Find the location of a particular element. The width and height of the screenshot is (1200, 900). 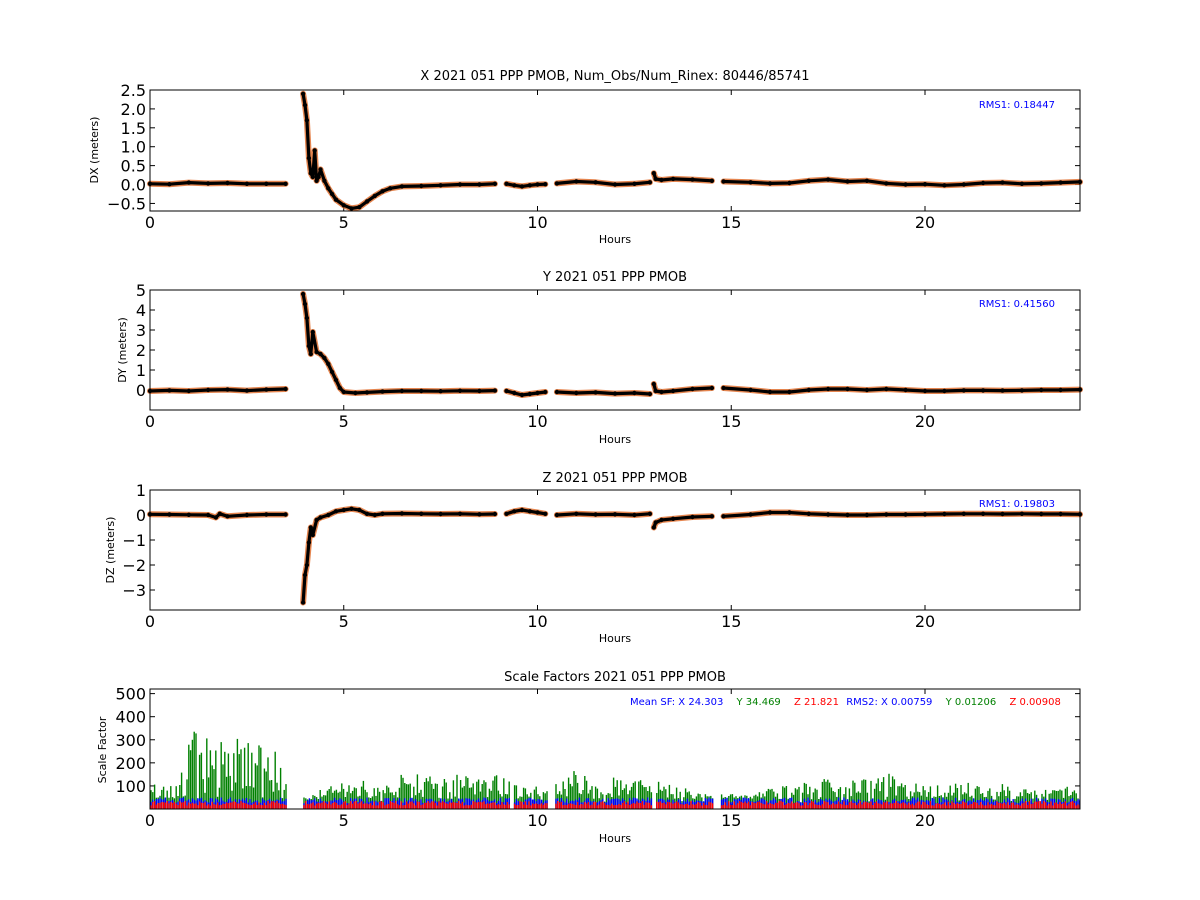

panel-dy-xtick-label: 0 is located at coordinates (150, 421).